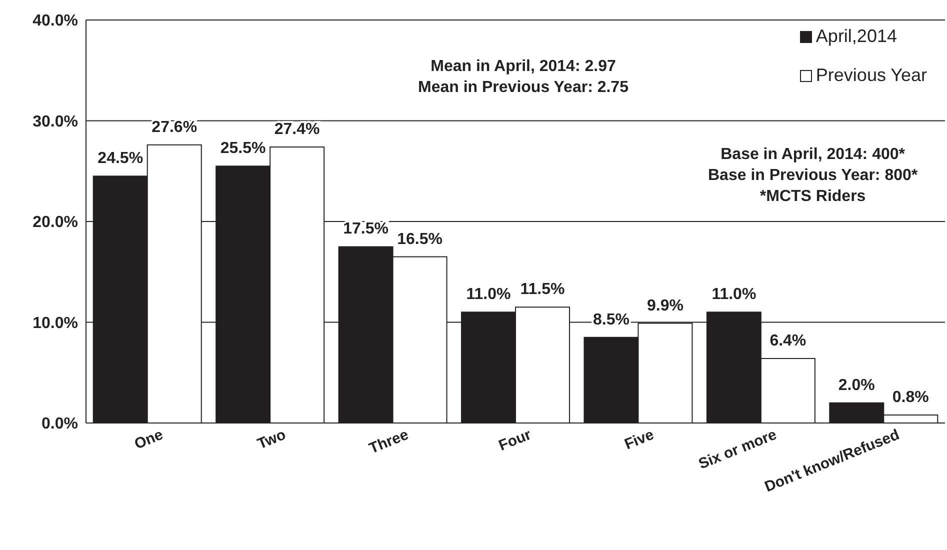 The image size is (947, 550). Describe the element at coordinates (871, 75) in the screenshot. I see `legend-label: Previous Year` at that location.